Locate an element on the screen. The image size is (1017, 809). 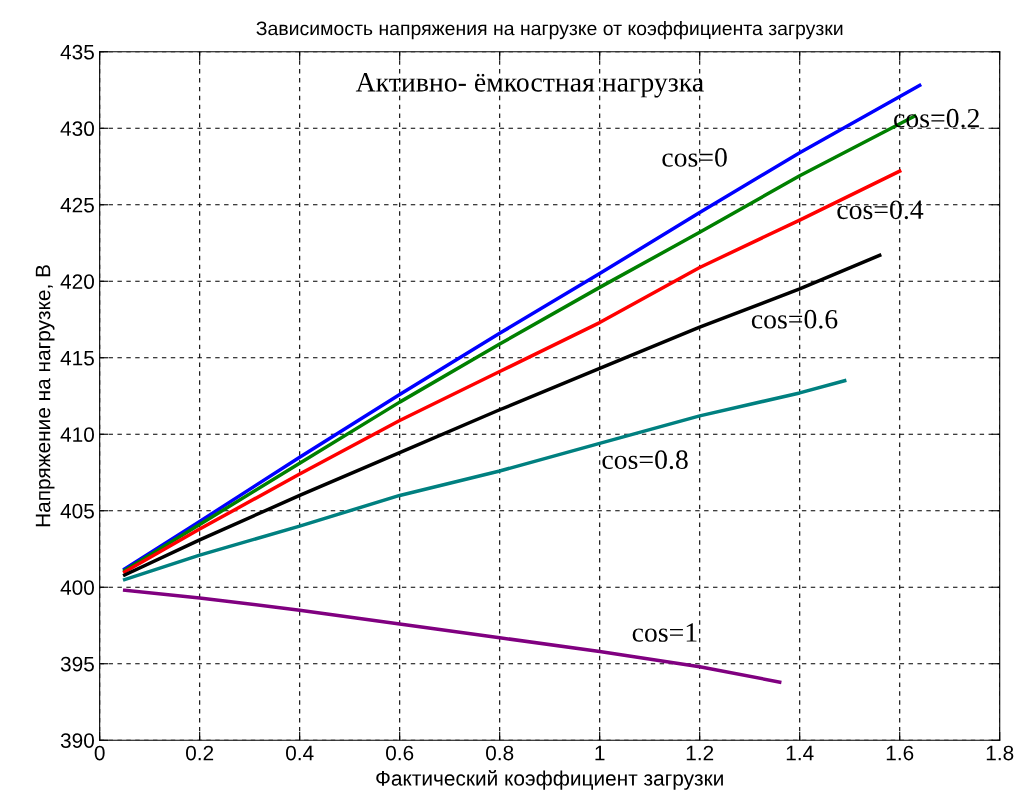
x-tick-label: 1.6 is located at coordinates (900, 753).